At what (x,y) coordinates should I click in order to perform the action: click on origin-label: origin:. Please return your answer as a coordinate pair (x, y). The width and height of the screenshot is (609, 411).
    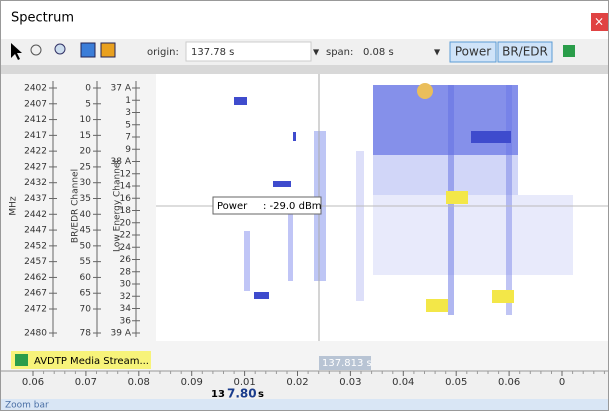
    Looking at the image, I should click on (163, 52).